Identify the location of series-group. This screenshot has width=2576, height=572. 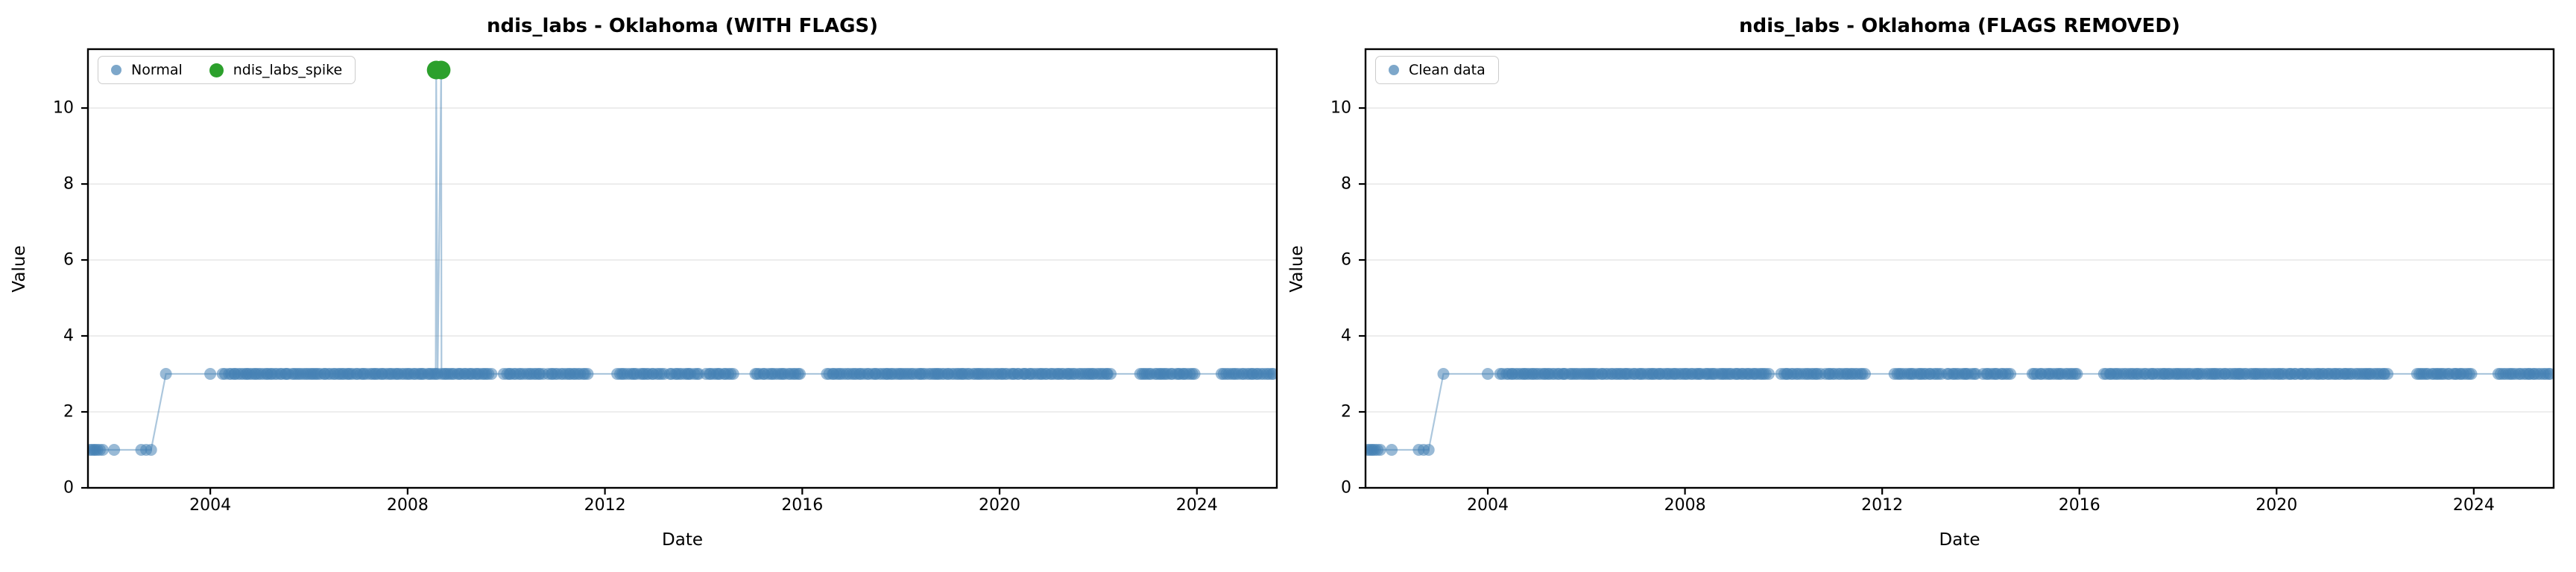
(1960, 412).